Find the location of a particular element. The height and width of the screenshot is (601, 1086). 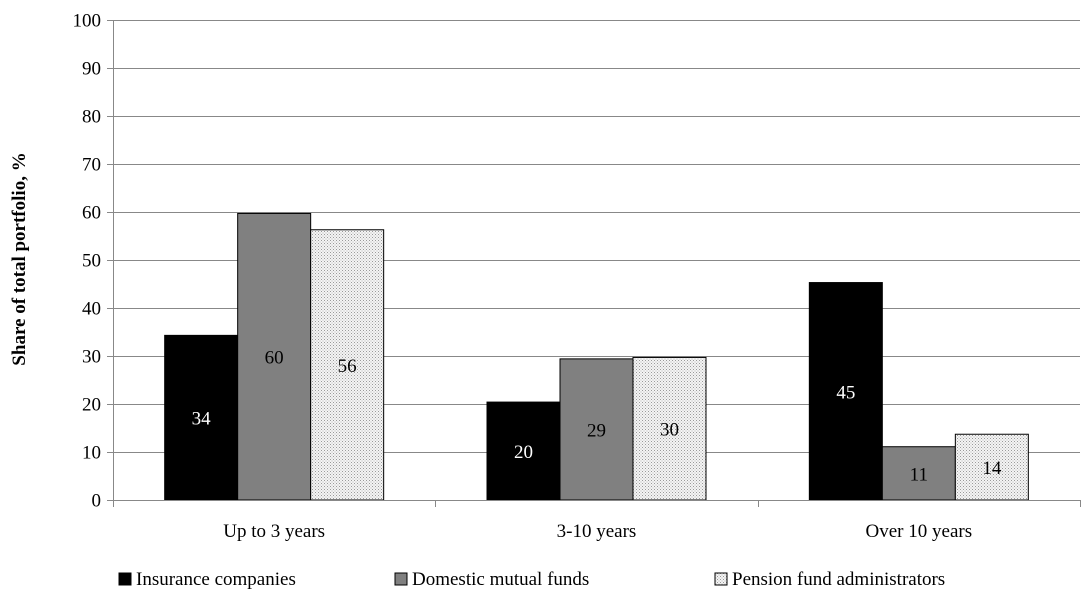

legend-item: Pension fund administrators is located at coordinates (829, 579).